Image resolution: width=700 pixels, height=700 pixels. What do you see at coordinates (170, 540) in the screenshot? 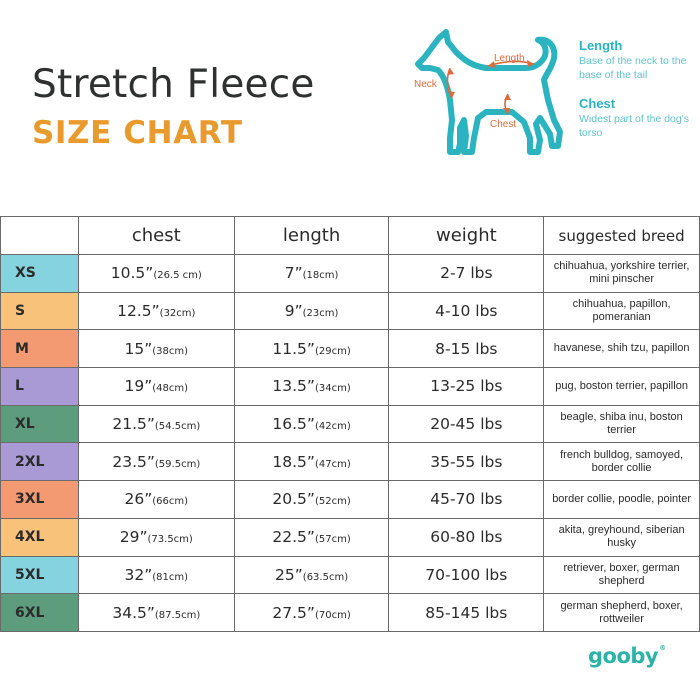
I see `chest-cm: (73.5cm)` at bounding box center [170, 540].